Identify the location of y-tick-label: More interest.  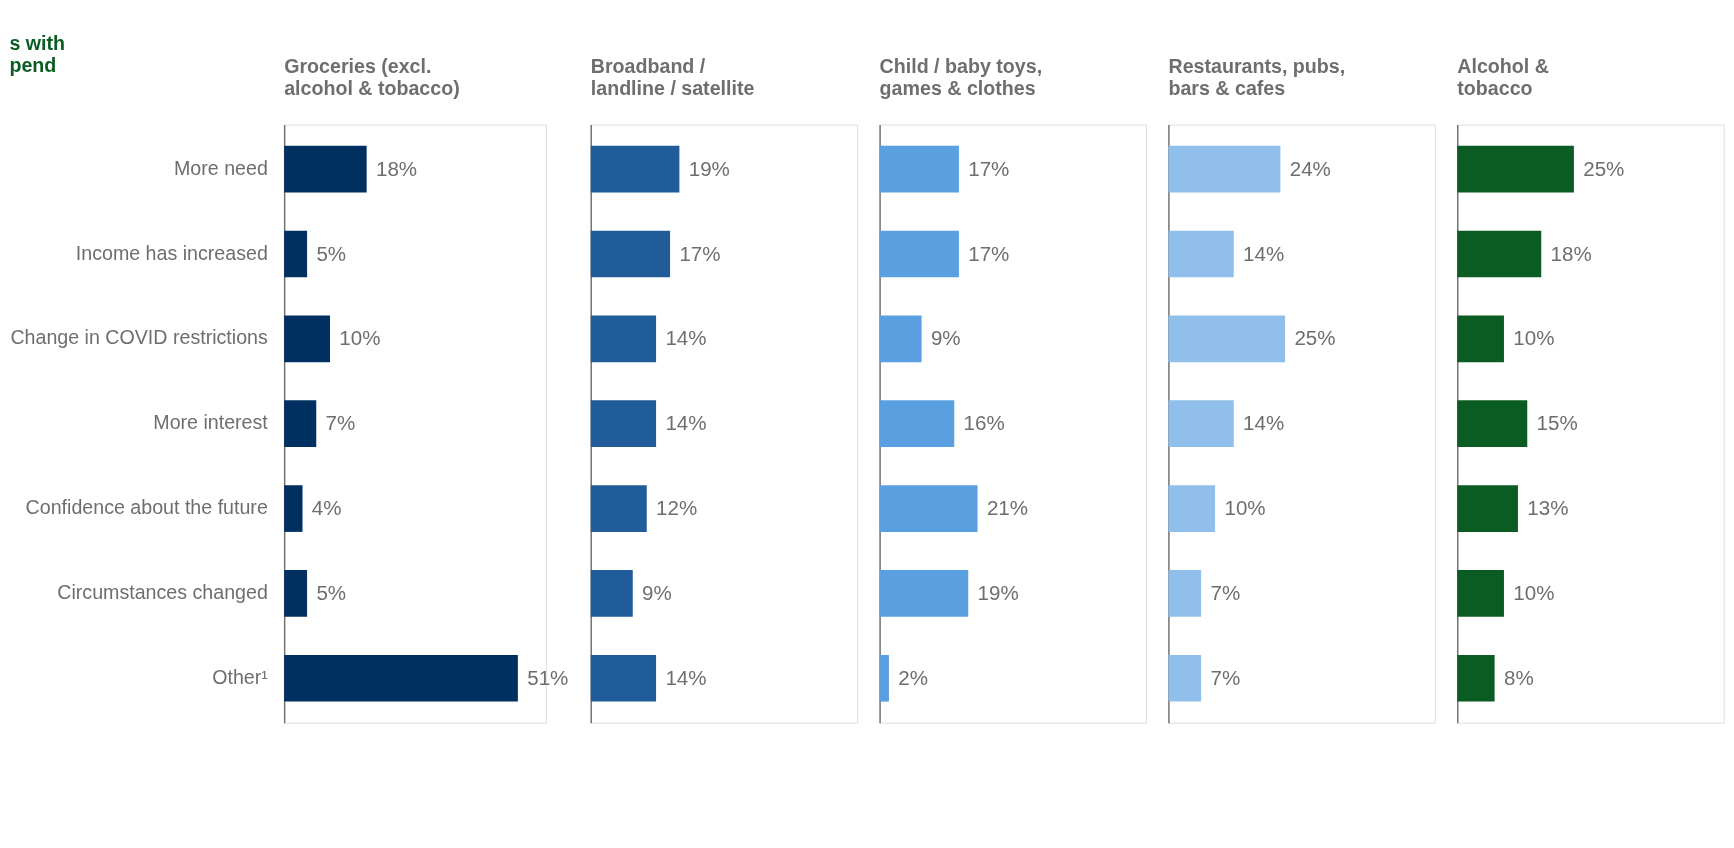
(211, 422).